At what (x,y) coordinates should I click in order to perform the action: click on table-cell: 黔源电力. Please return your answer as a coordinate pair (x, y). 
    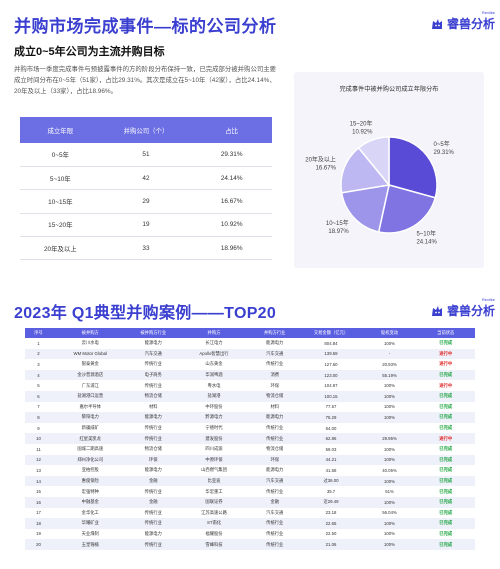
    Looking at the image, I should click on (214, 417).